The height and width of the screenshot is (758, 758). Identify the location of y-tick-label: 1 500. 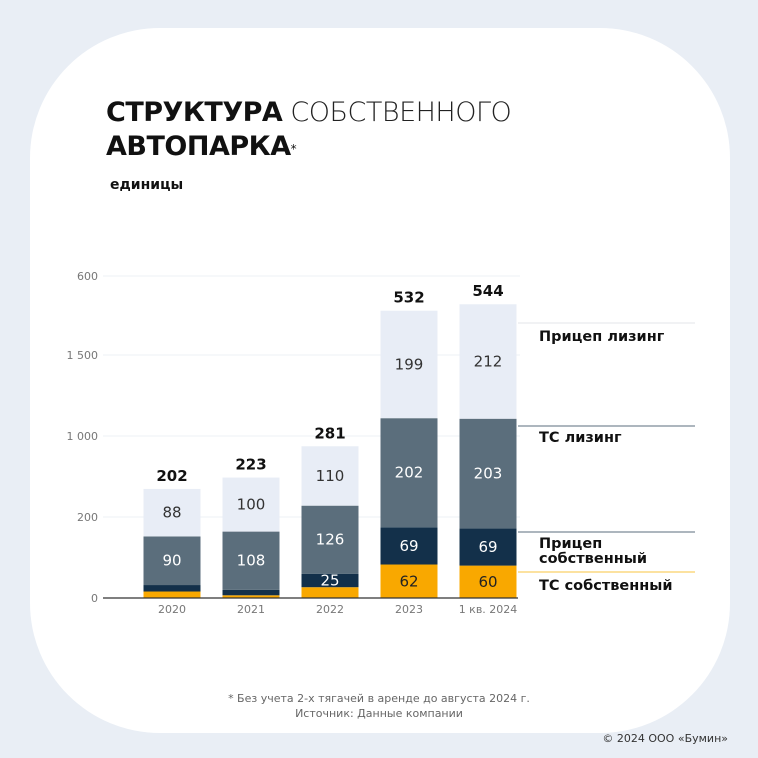
(83, 355).